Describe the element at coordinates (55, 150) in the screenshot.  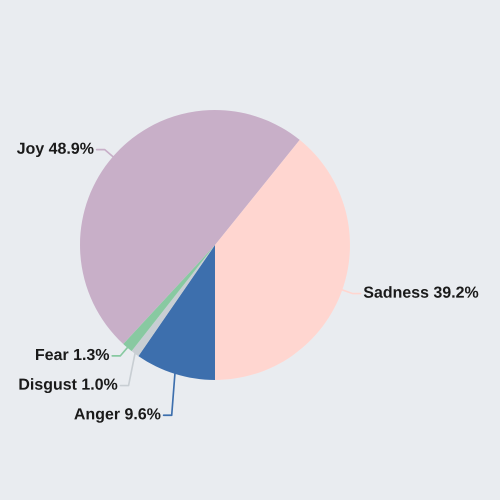
I see `slice-label: Joy 48.9%` at that location.